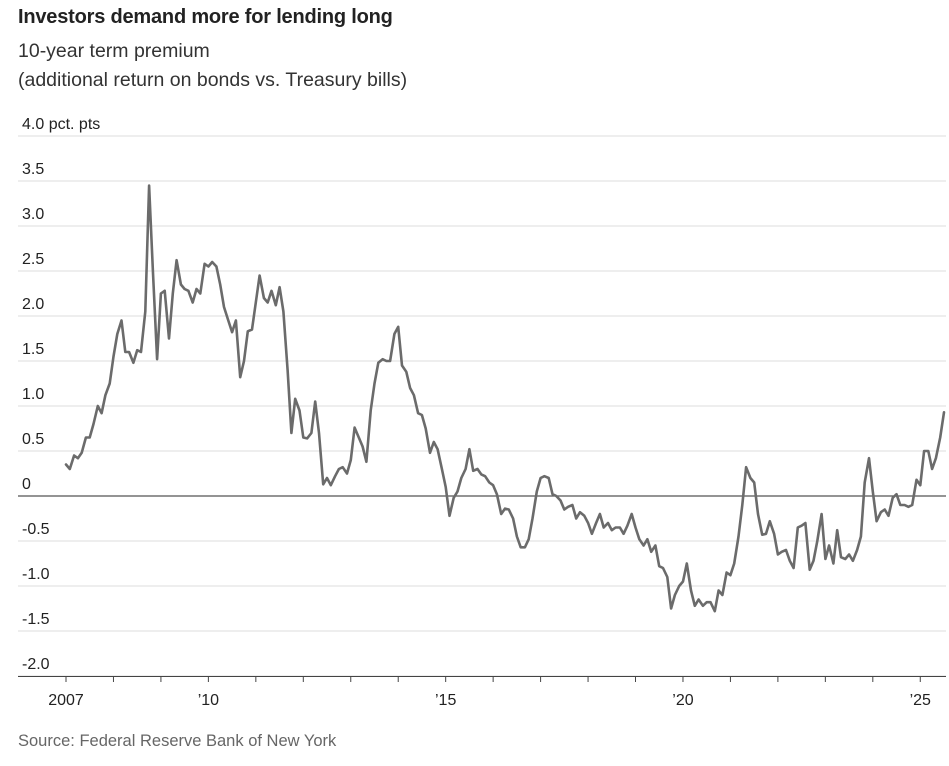 The image size is (949, 766). Describe the element at coordinates (208, 700) in the screenshot. I see `x-tick-label: ’10` at that location.